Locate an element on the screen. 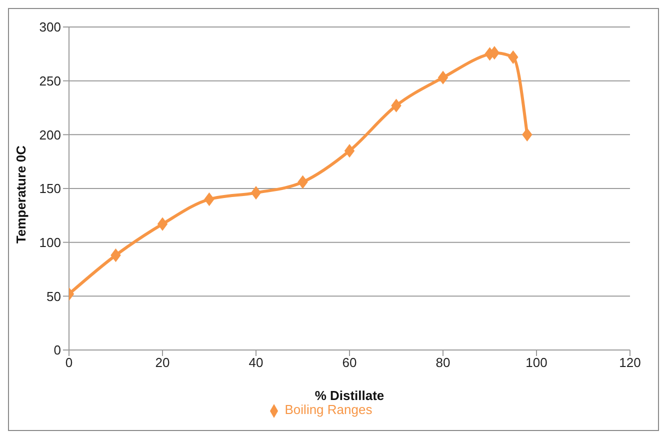 The image size is (667, 439). x-tick-label: 120 is located at coordinates (630, 362).